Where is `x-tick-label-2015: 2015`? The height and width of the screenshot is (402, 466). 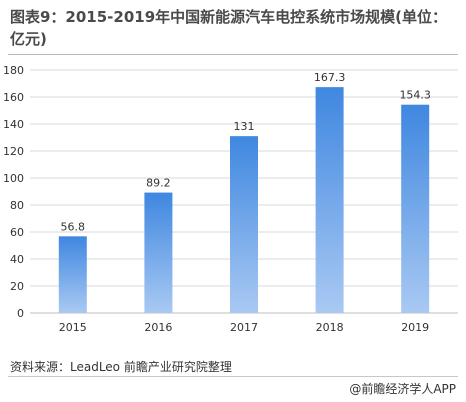
x-tick-label-2015: 2015 is located at coordinates (73, 327).